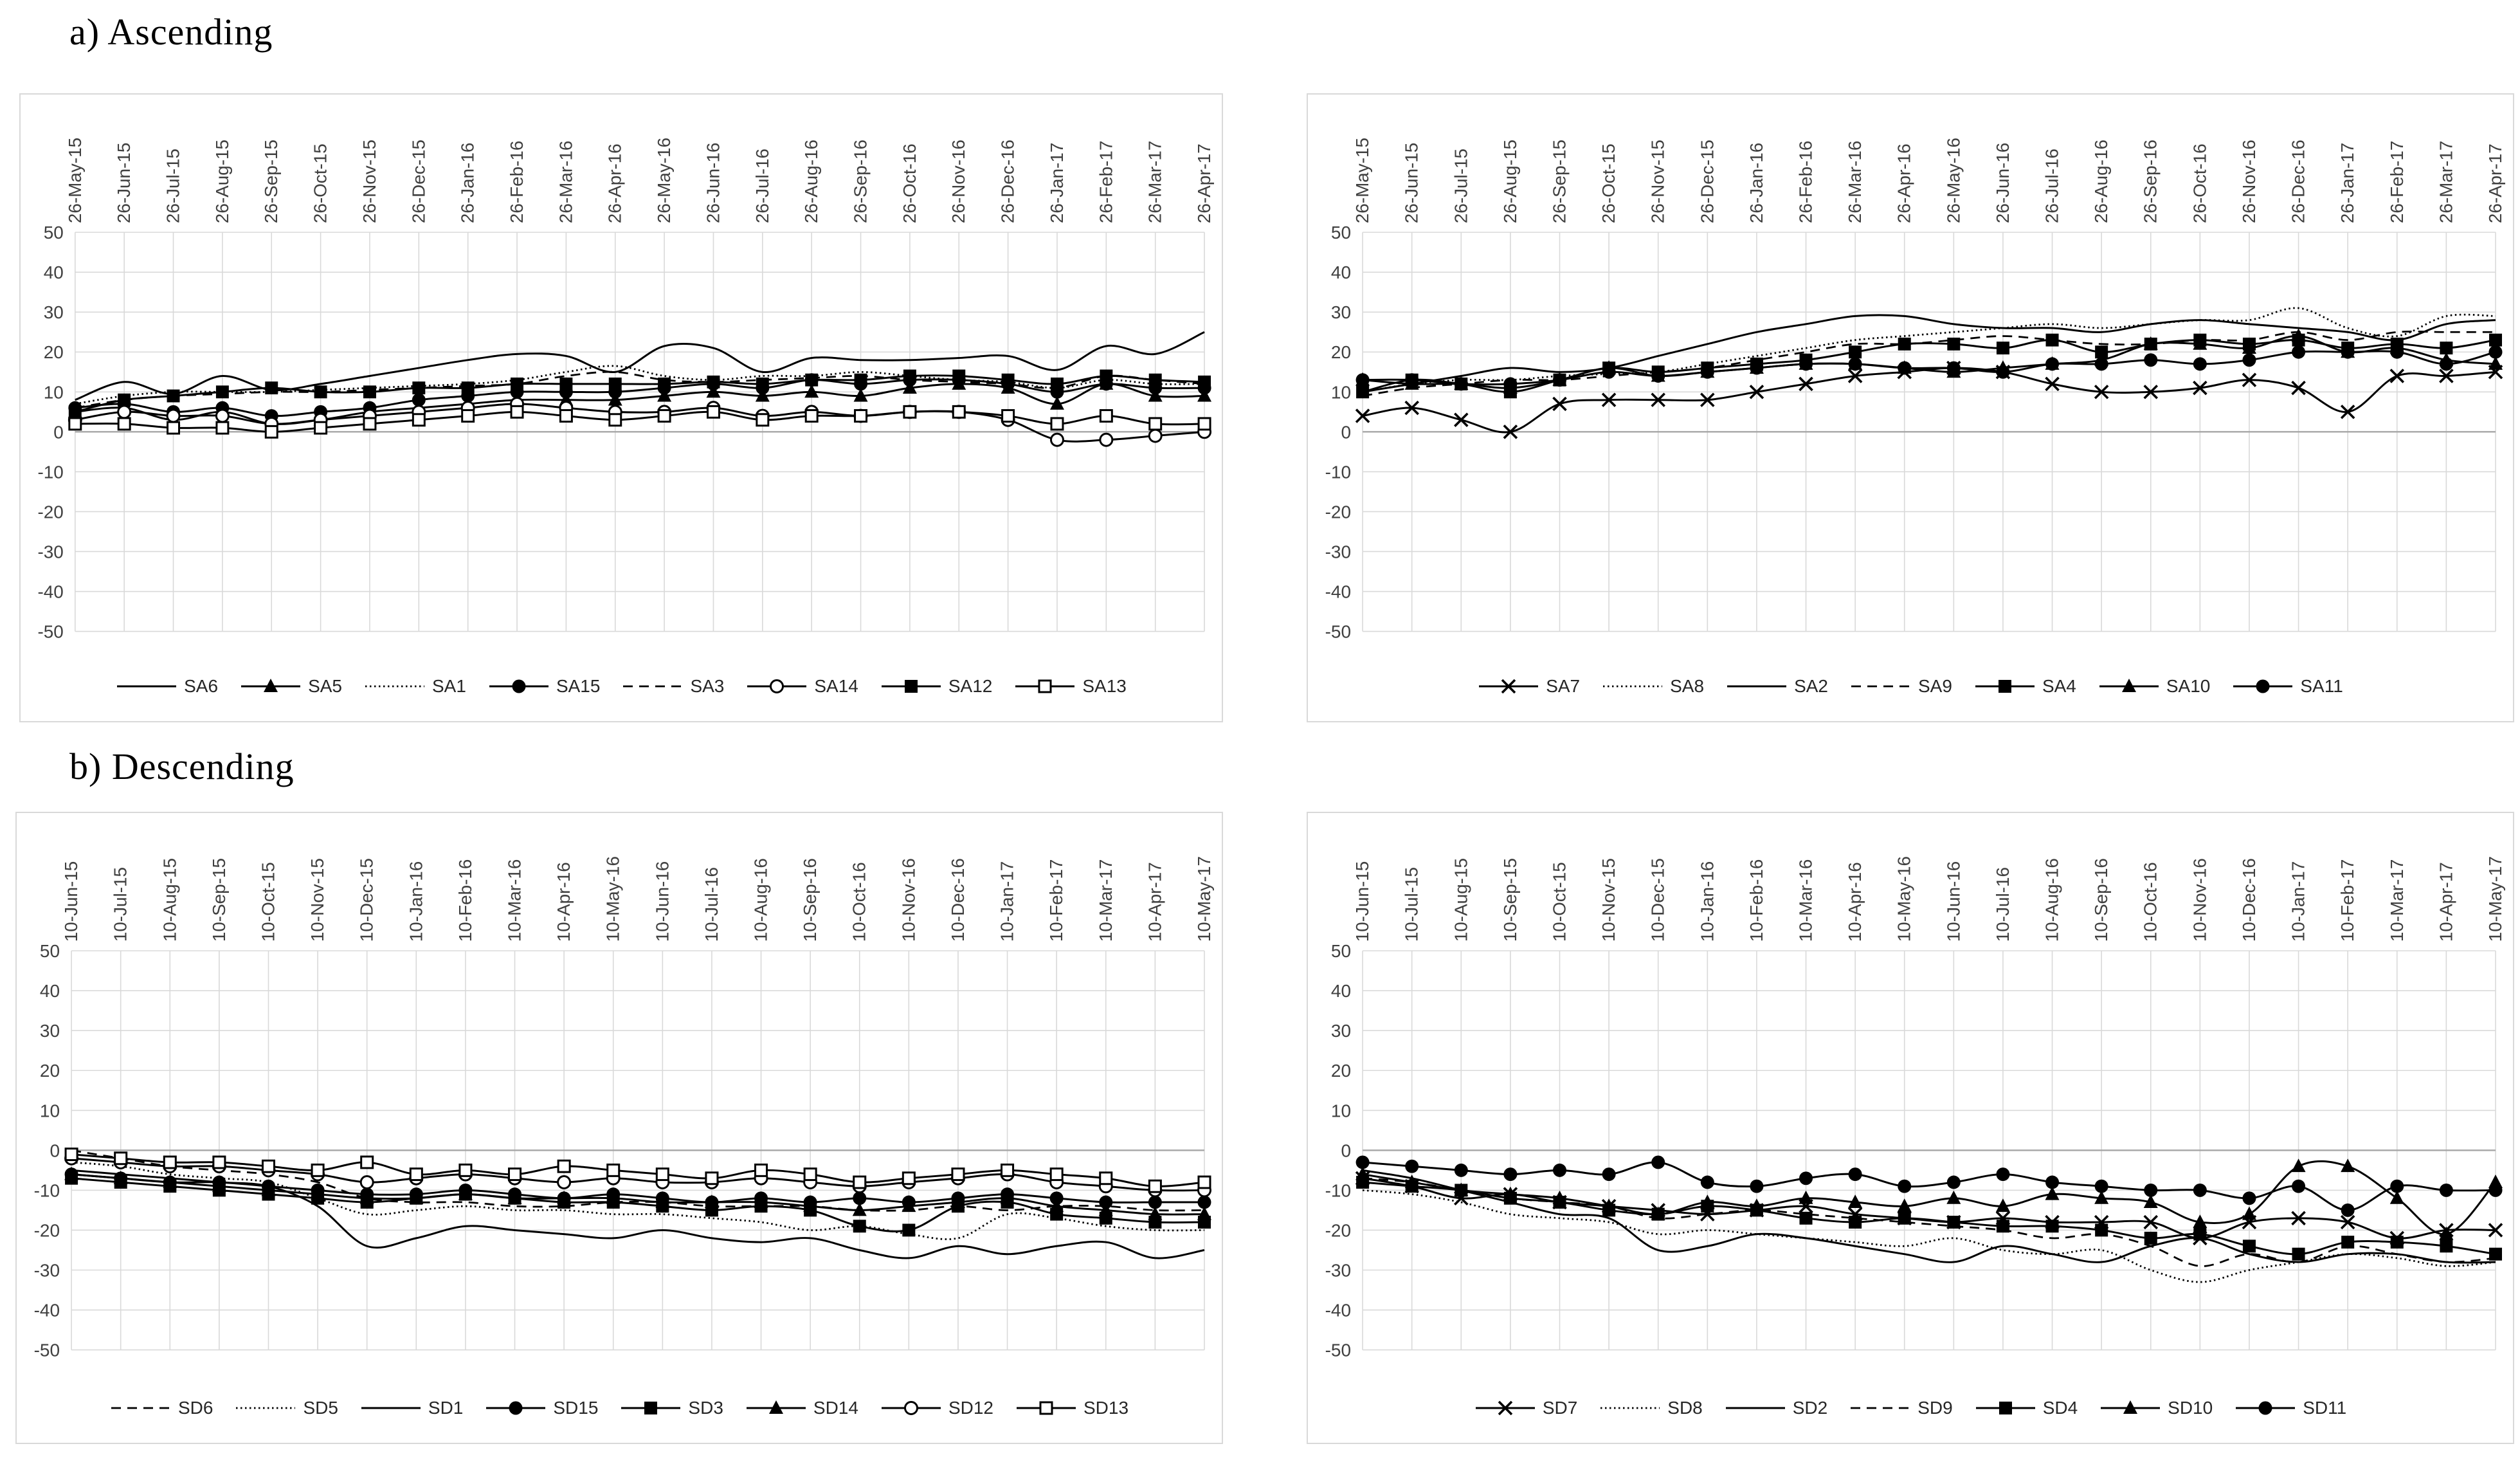  I want to click on legend-ascending-left: SA6 SA5 SA1 SA15 SA3 SA14 SA12 SA13, so click(621, 687).